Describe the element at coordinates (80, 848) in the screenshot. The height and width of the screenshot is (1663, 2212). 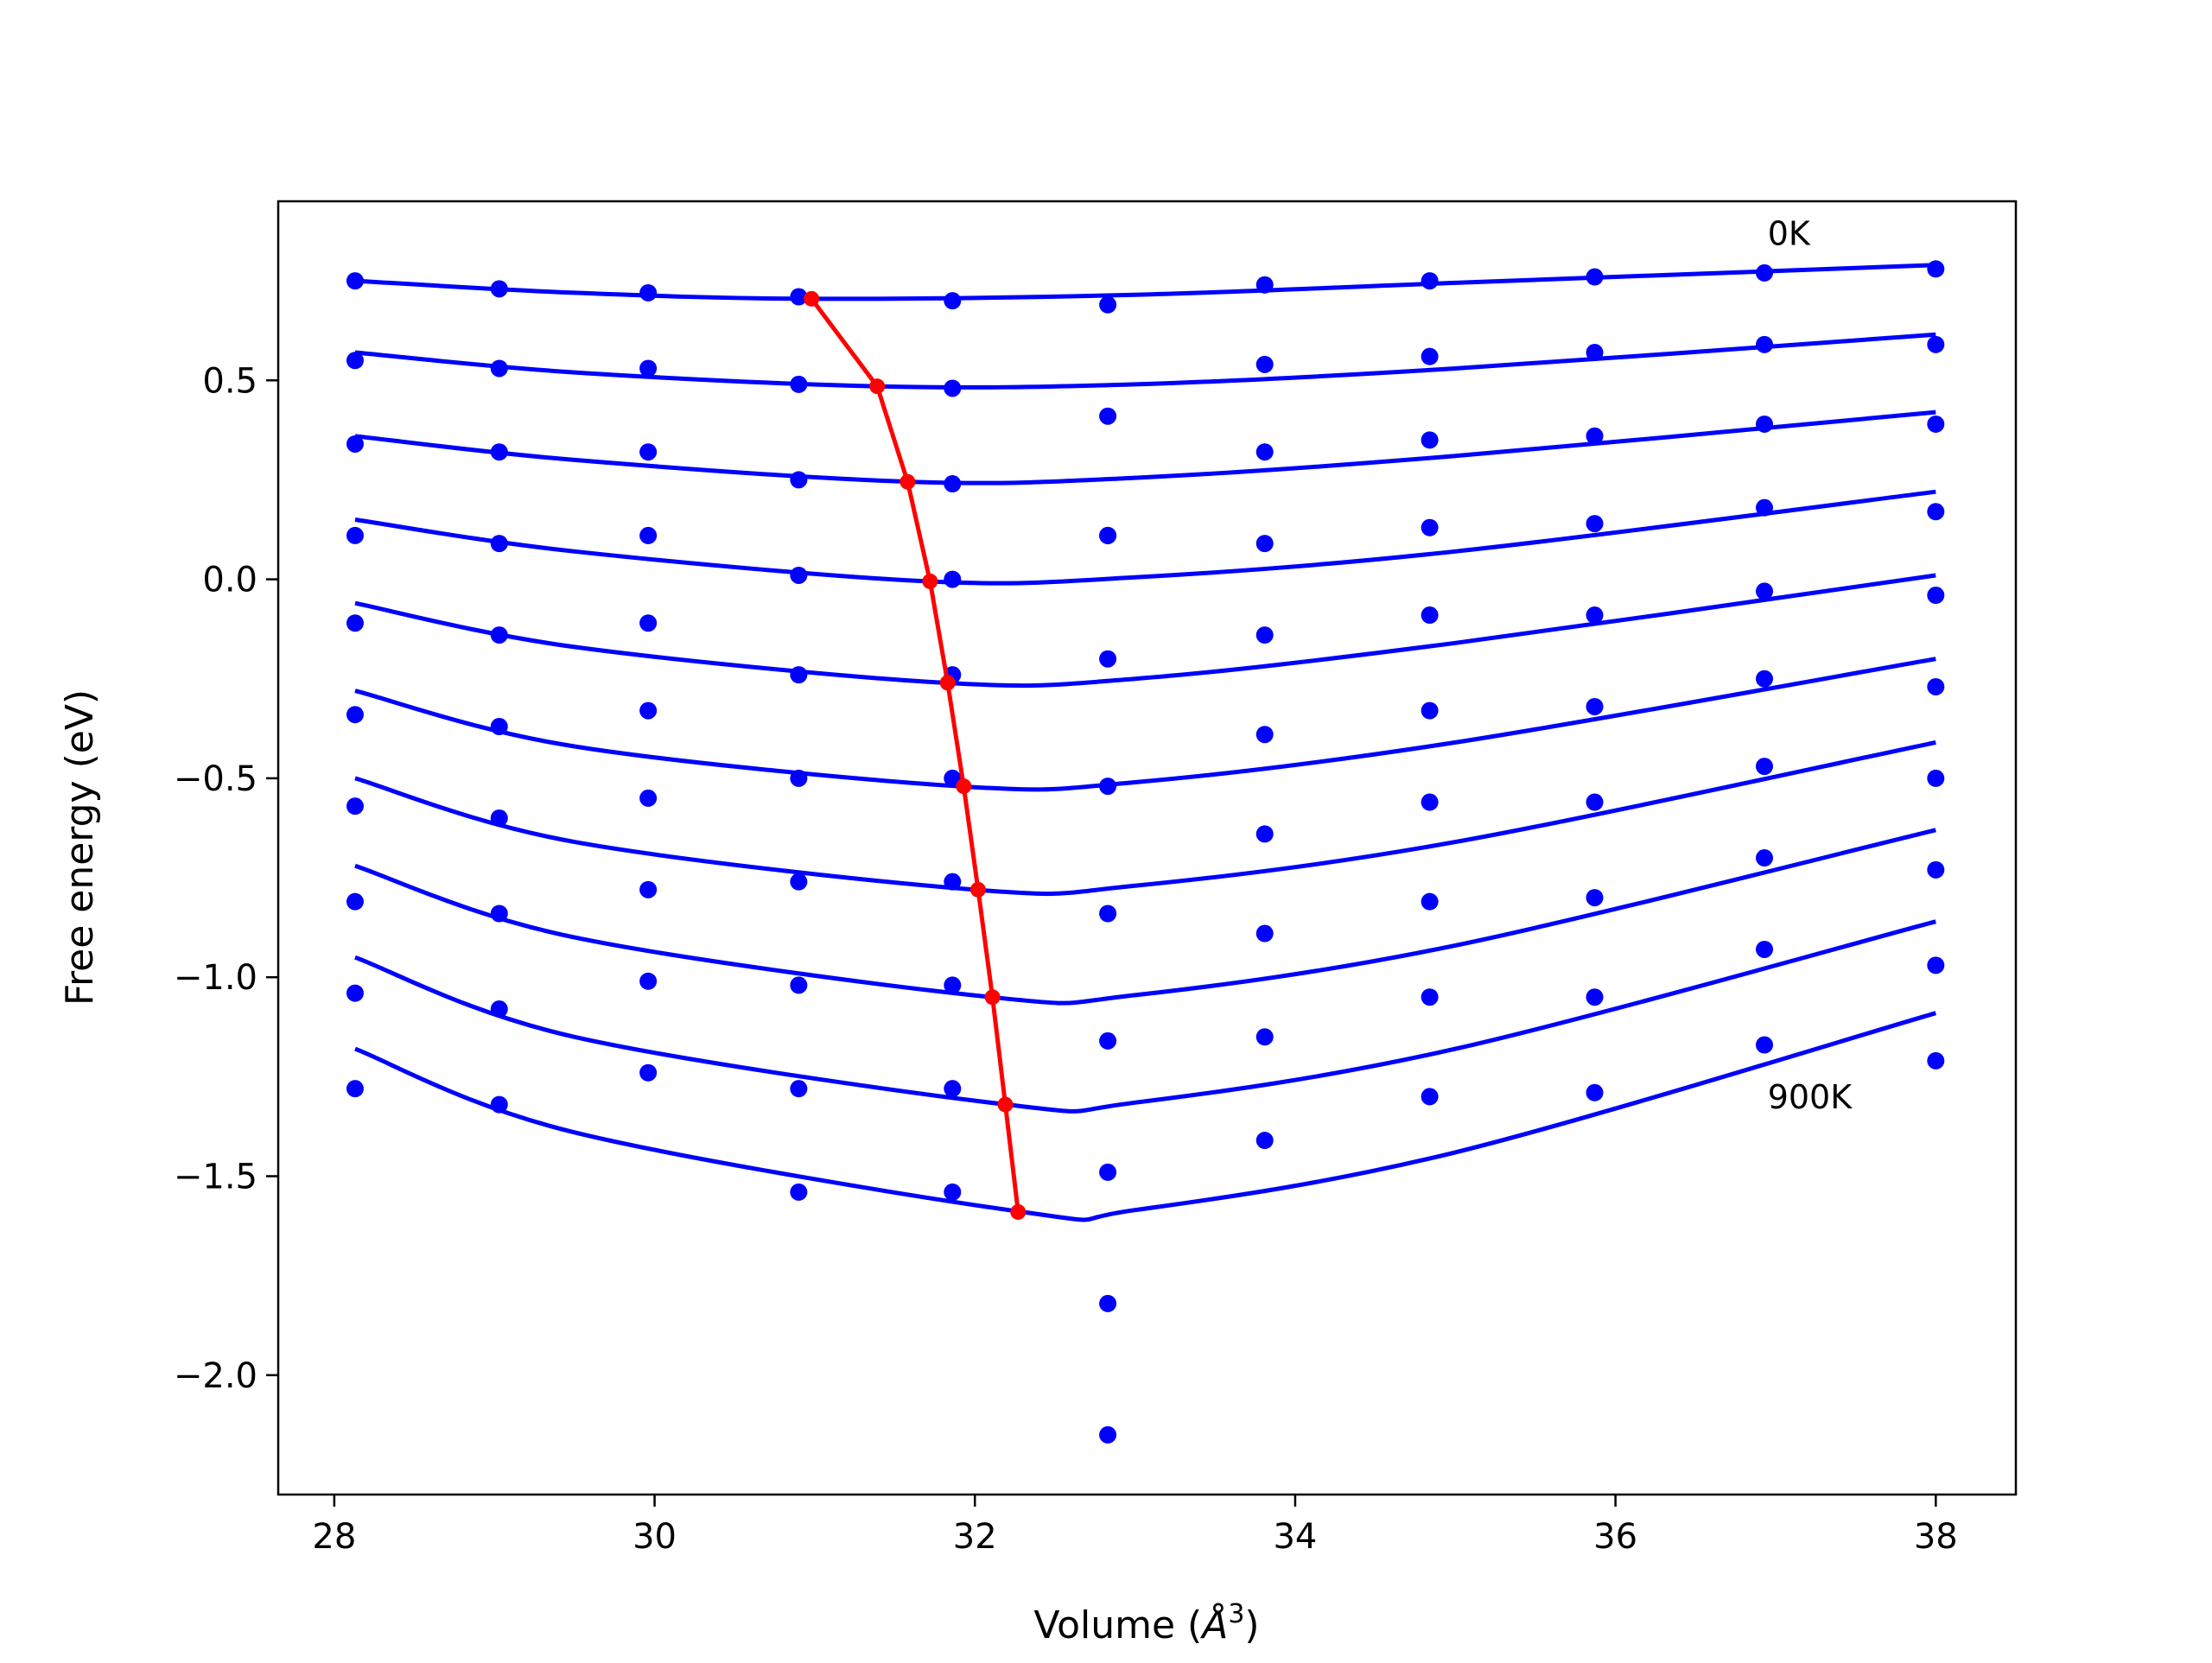
I see `y-axis-label: Free energy (eV)` at that location.